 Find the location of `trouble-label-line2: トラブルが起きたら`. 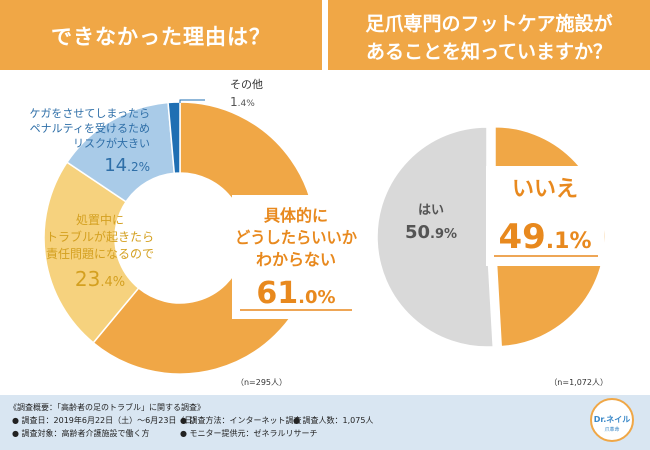

trouble-label-line2: トラブルが起きたら is located at coordinates (100, 236).